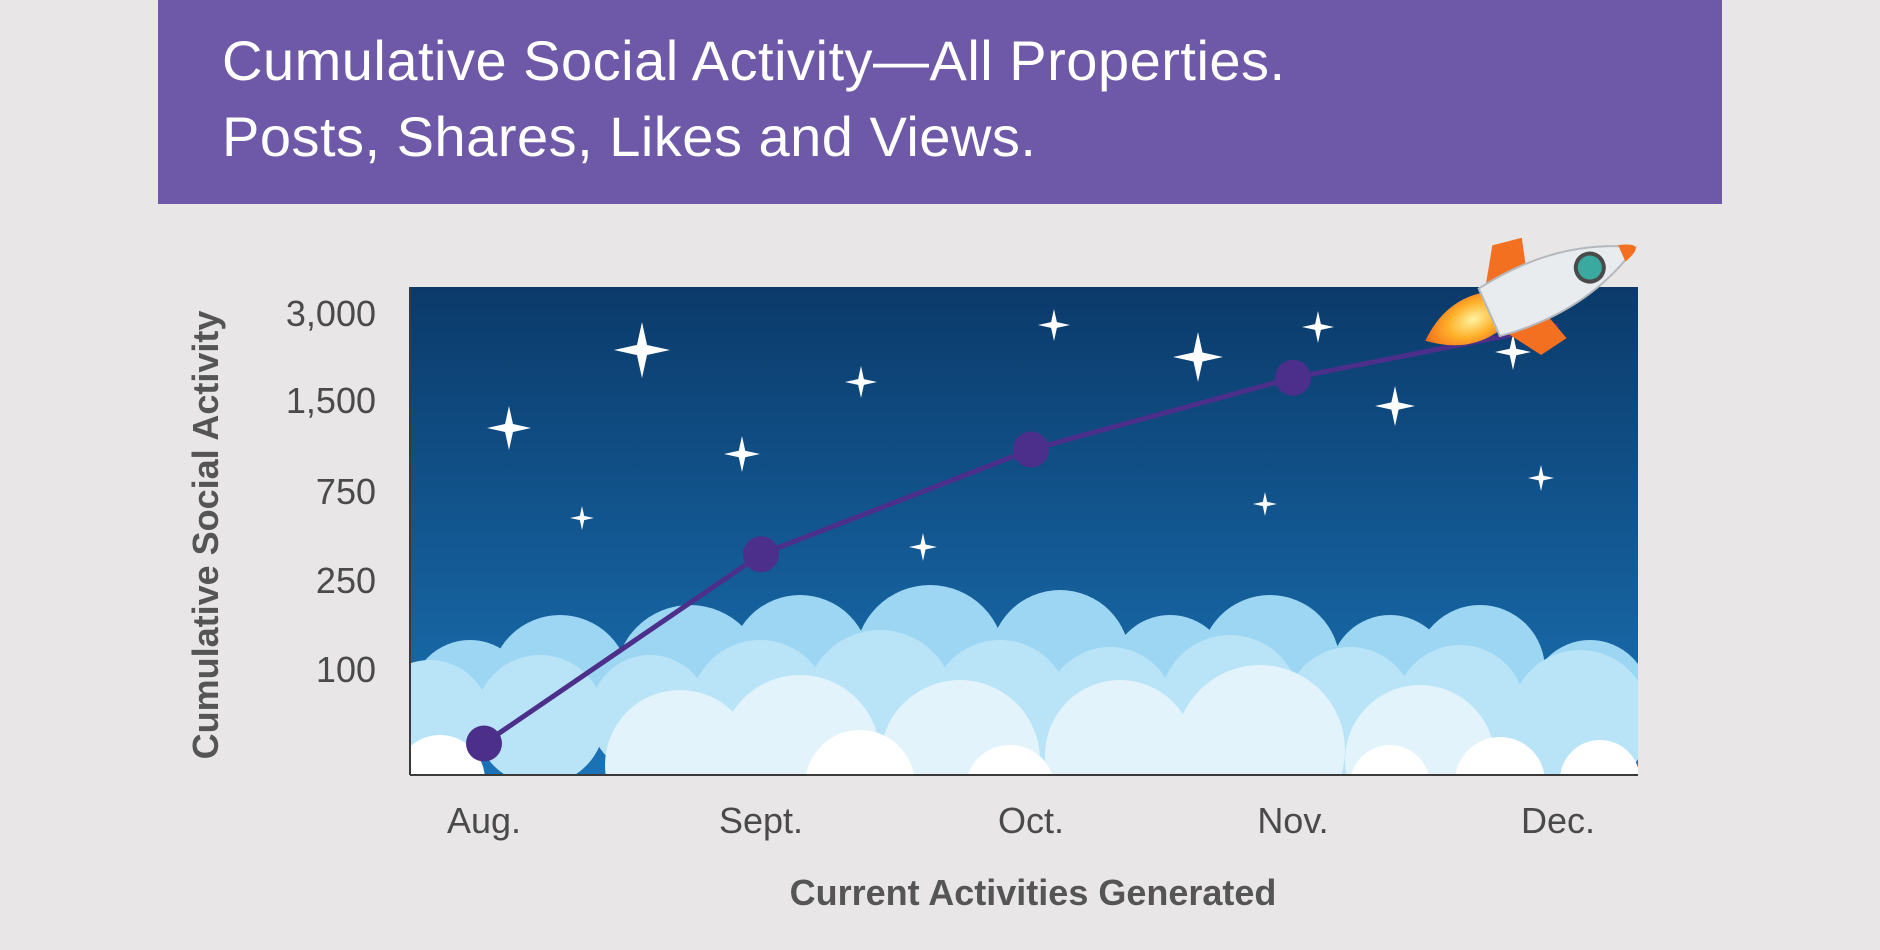 The image size is (1880, 950). What do you see at coordinates (484, 820) in the screenshot?
I see `x-tick-label: Aug.` at bounding box center [484, 820].